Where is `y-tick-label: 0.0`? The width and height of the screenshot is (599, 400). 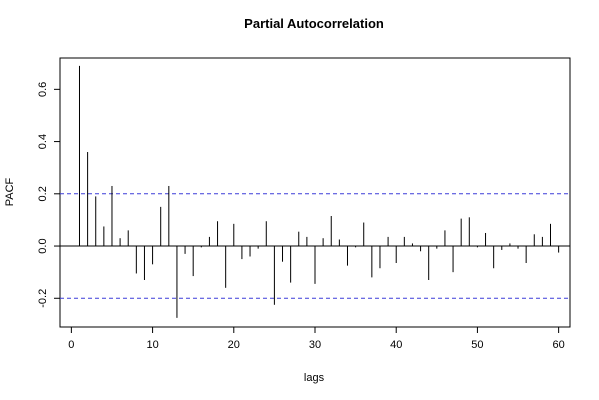
y-tick-label: 0.0 is located at coordinates (43, 245).